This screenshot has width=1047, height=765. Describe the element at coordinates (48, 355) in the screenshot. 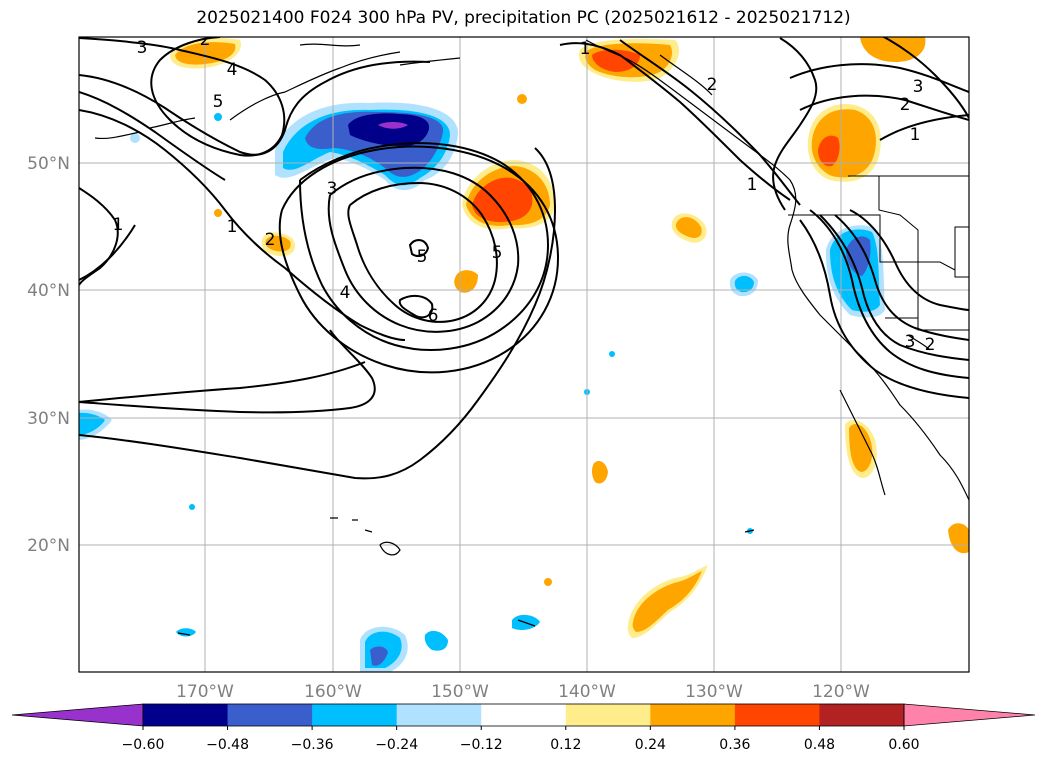

I see `latitude-axis: 50°N 40°N 30°N 20°N` at that location.